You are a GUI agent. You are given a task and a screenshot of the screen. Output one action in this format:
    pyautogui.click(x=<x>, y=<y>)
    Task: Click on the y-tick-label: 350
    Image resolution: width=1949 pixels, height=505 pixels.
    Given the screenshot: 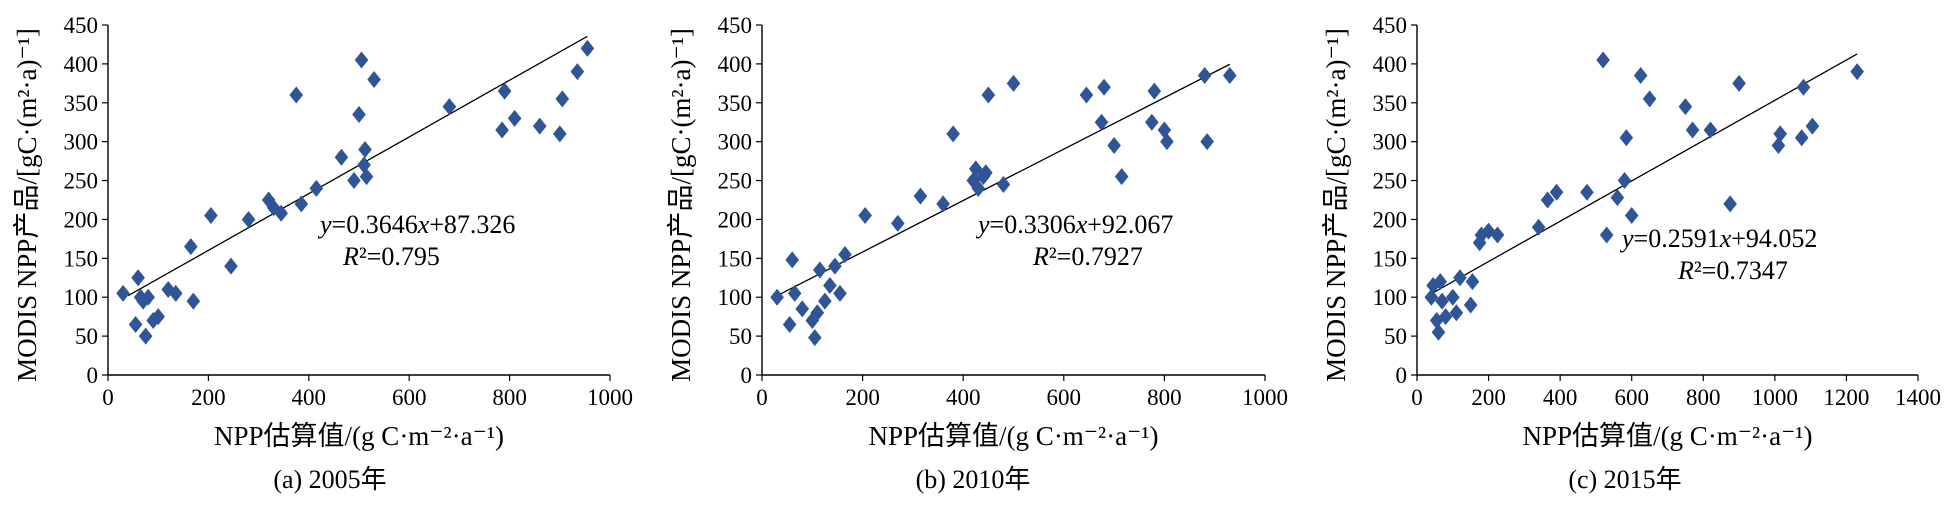 What is the action you would take?
    pyautogui.click(x=1390, y=103)
    